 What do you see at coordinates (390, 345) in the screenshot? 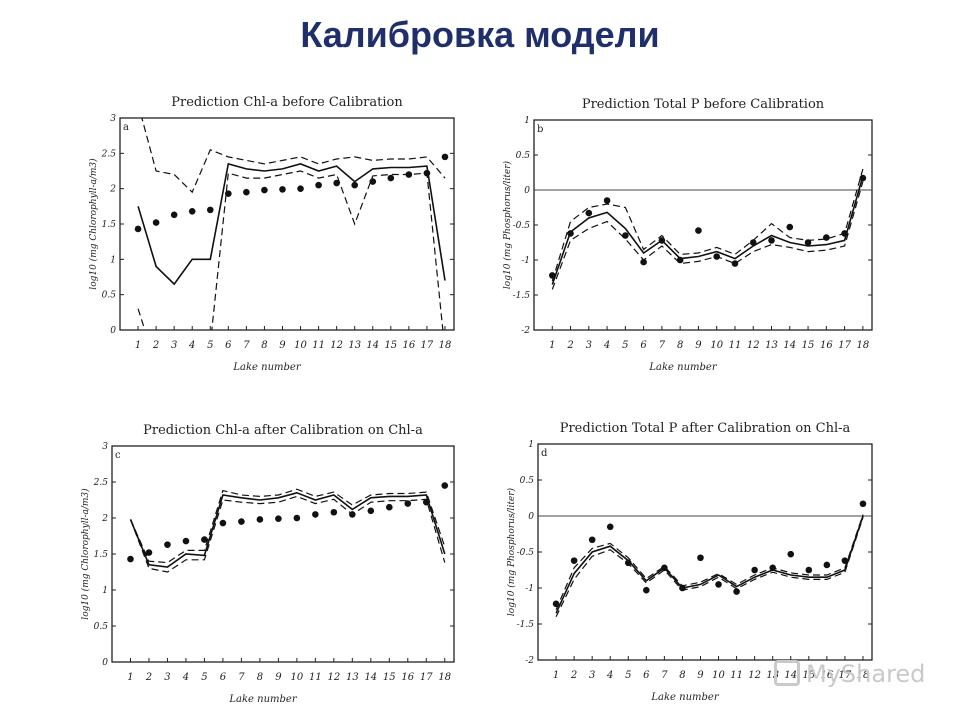
I see `x-tick-label: 15` at bounding box center [390, 345].